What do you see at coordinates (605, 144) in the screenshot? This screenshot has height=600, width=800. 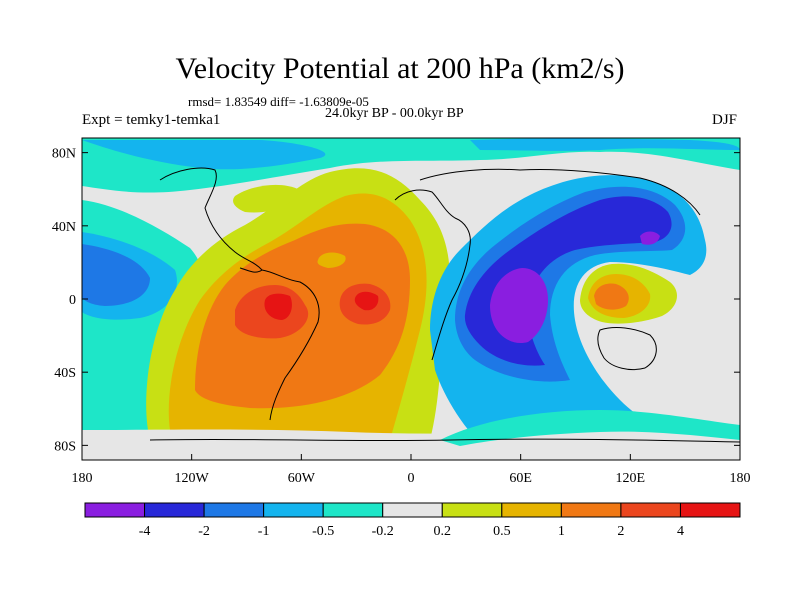 I see `shade-arctic-low` at bounding box center [605, 144].